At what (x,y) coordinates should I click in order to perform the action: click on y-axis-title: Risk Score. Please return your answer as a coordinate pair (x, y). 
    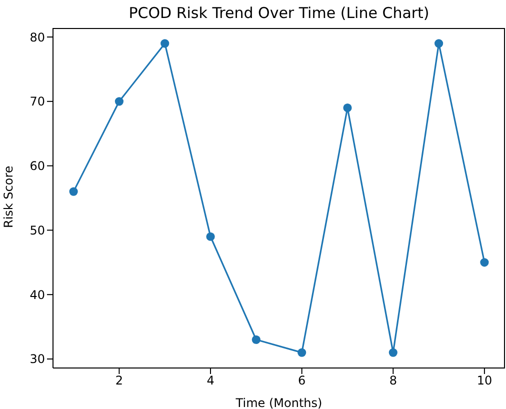
    Looking at the image, I should click on (8, 197).